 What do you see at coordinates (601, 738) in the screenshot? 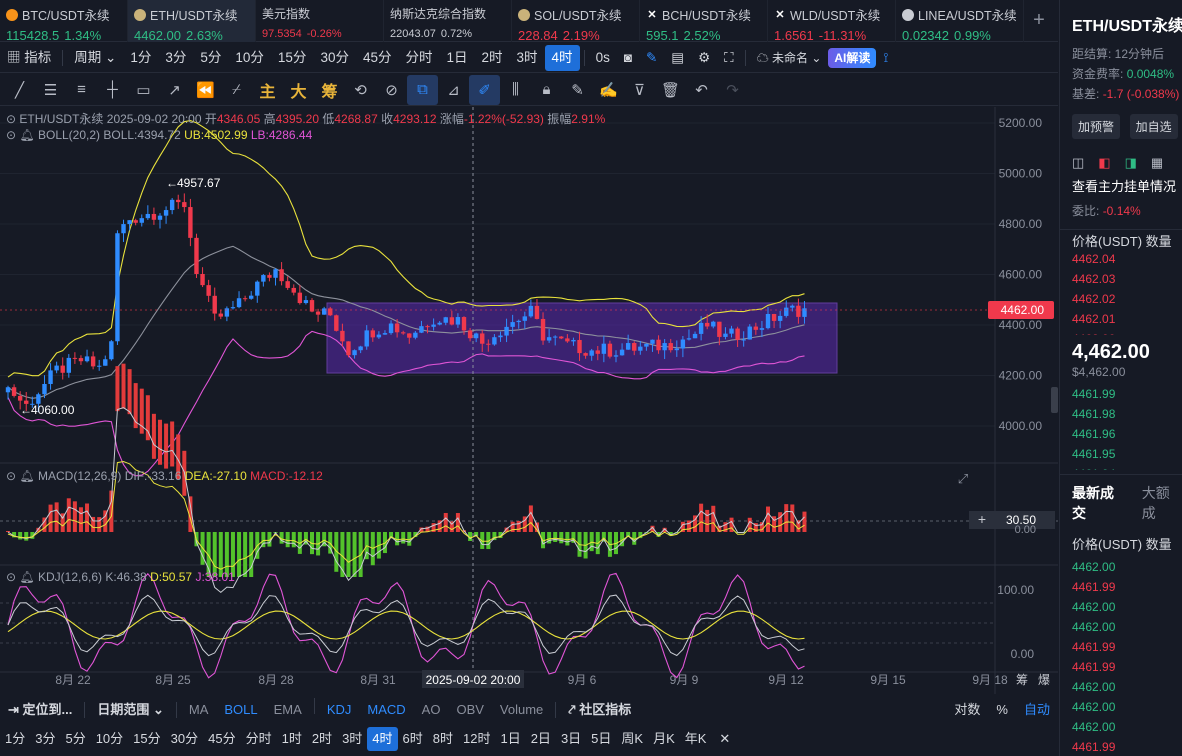
I see `bottom-interval-18: 5日` at bounding box center [601, 738].